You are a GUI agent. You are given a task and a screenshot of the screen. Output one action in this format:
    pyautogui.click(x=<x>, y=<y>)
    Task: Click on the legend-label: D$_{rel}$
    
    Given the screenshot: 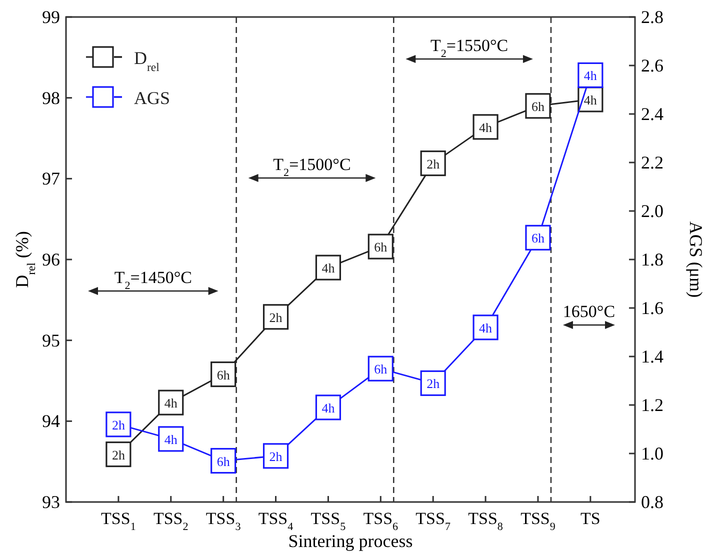 What is the action you would take?
    pyautogui.click(x=147, y=61)
    